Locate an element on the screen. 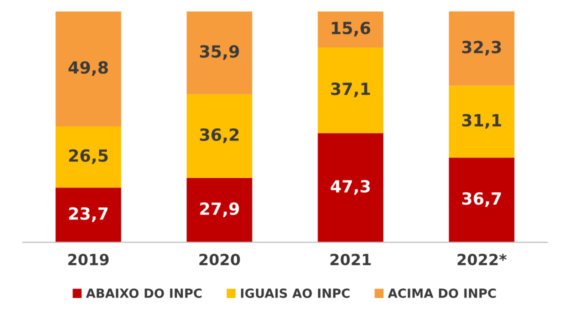 Image resolution: width=570 pixels, height=321 pixels. data-label: 36,7 is located at coordinates (481, 199).